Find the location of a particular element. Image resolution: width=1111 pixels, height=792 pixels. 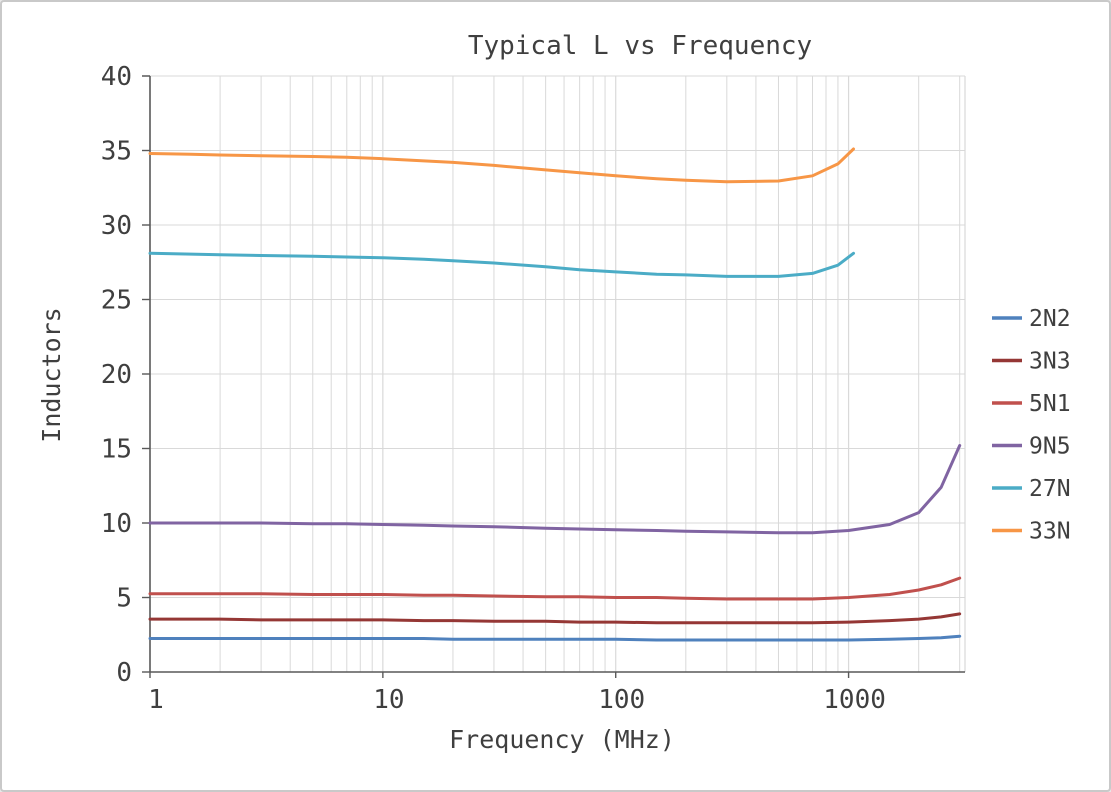

legend-item-9N5: 9N5 is located at coordinates (1031, 447).